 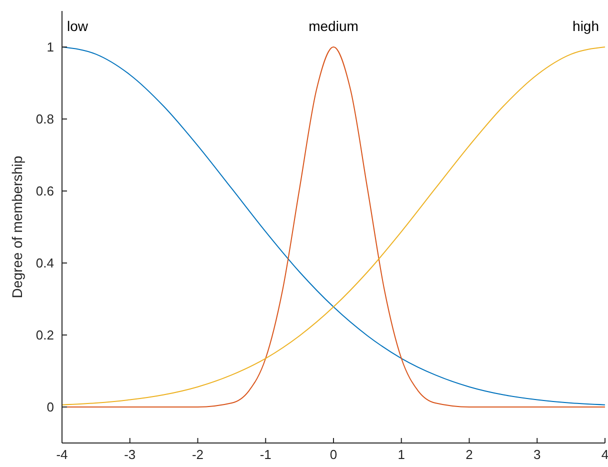 I want to click on x-tick-label: 0, so click(x=334, y=454).